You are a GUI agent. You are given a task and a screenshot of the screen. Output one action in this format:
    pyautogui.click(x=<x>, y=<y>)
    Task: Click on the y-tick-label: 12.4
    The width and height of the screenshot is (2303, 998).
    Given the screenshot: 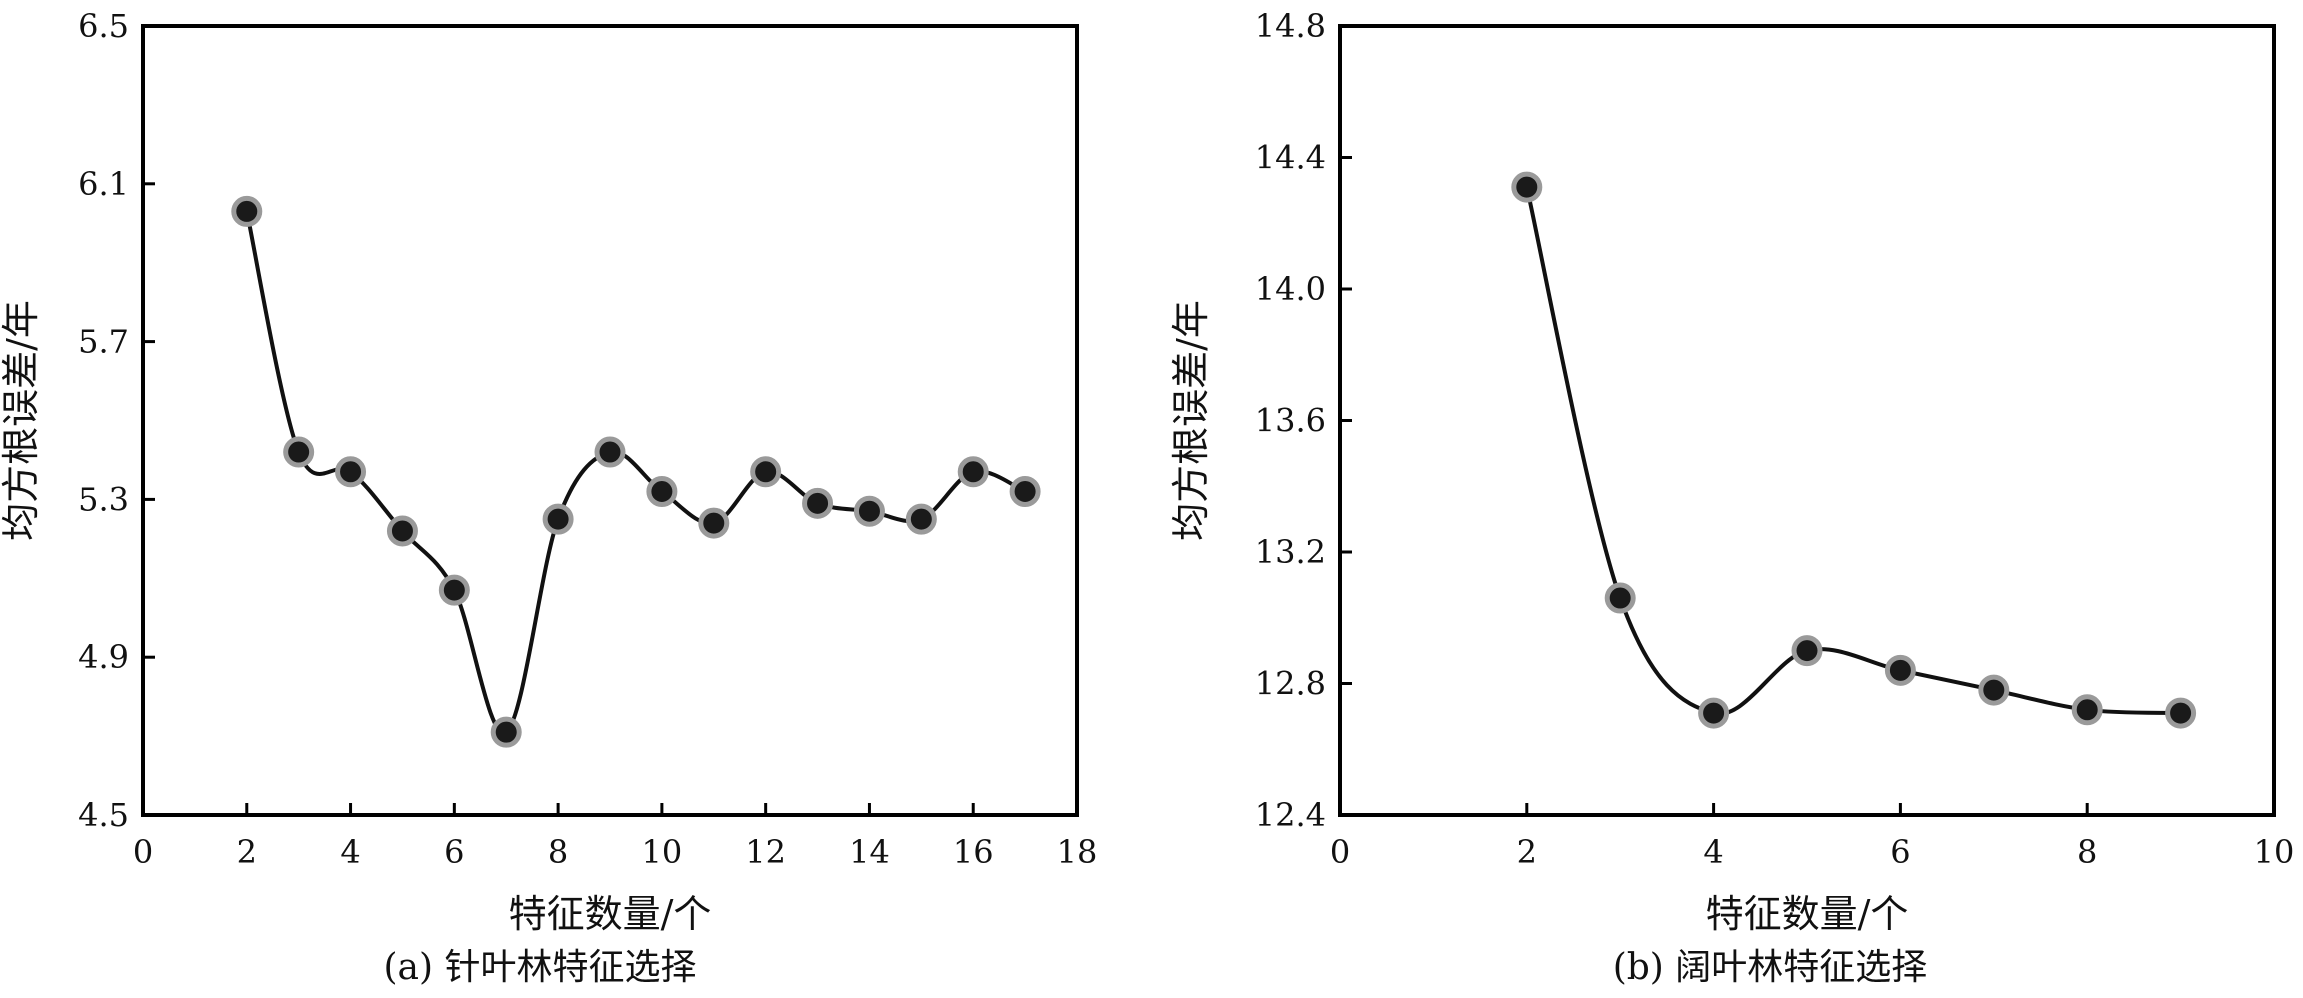 What is the action you would take?
    pyautogui.click(x=1290, y=815)
    